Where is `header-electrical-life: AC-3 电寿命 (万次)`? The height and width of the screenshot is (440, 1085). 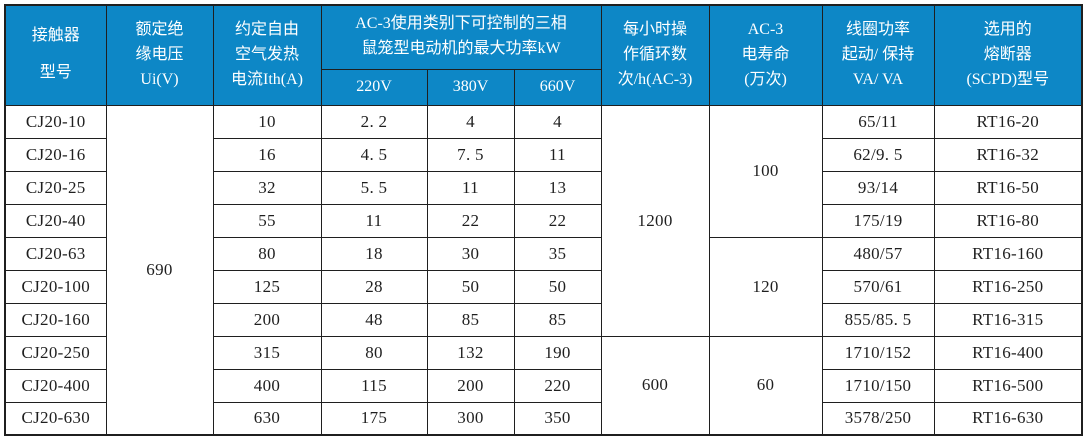 header-electrical-life: AC-3 电寿命 (万次) is located at coordinates (765, 55).